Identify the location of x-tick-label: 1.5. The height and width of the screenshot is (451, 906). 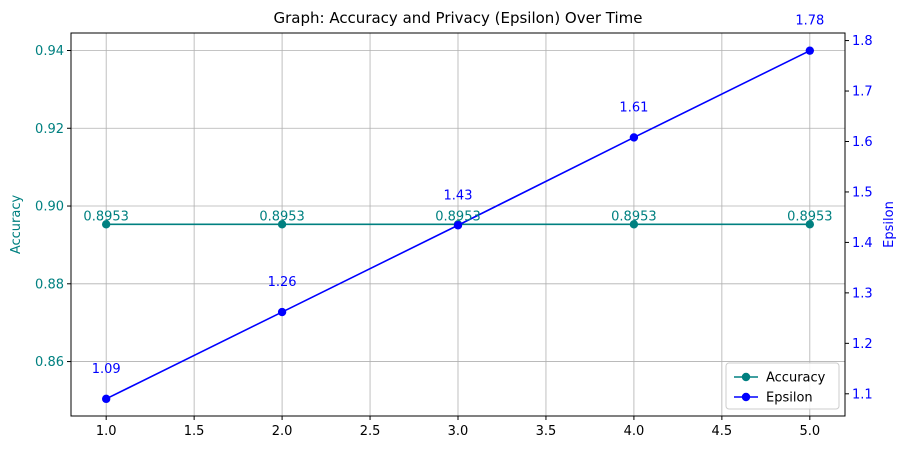
(194, 431).